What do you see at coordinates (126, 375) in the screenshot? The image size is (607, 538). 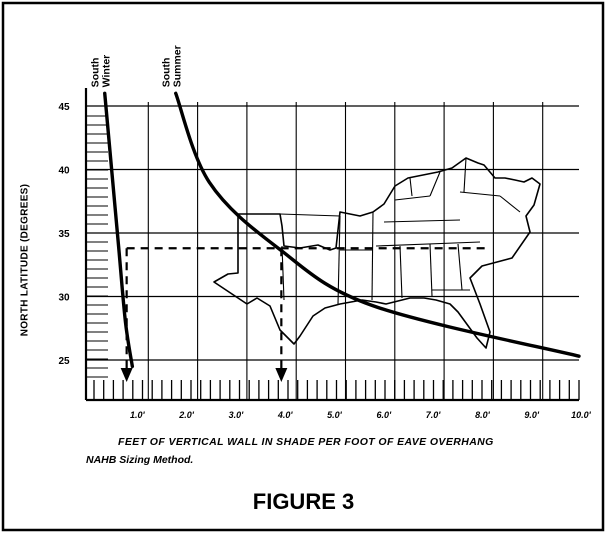 I see `winter-arrow-head` at bounding box center [126, 375].